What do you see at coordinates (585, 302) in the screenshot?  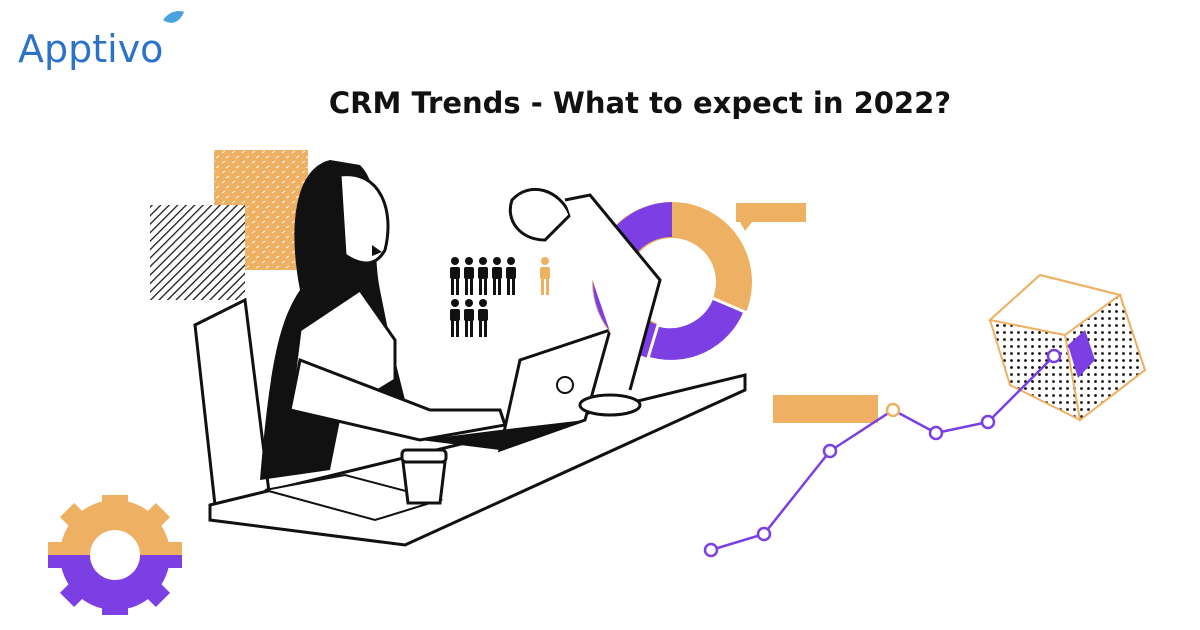 I see `lamp` at bounding box center [585, 302].